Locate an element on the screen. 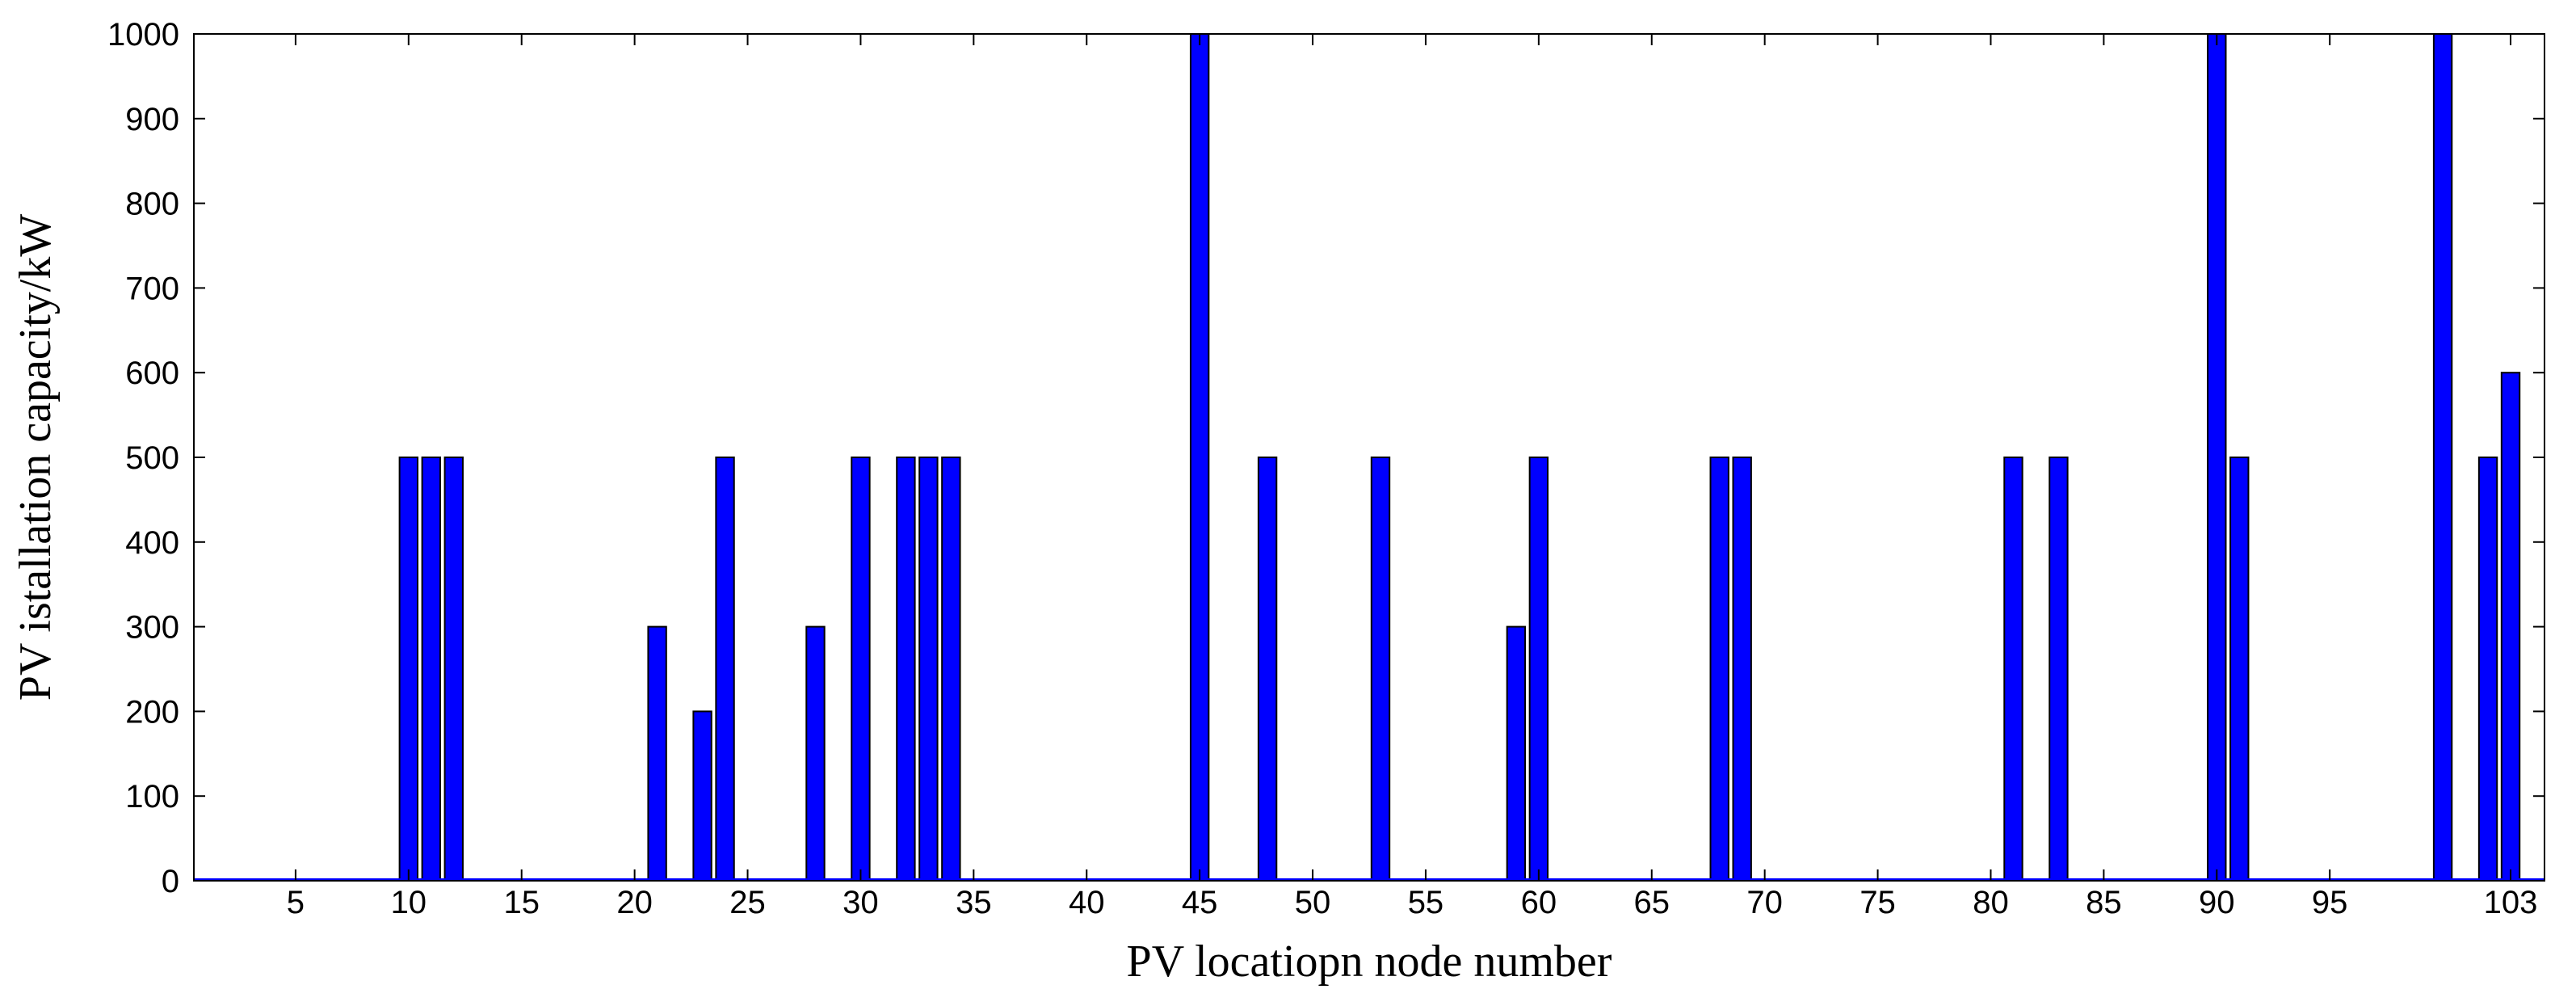  x-tick-label: 30 is located at coordinates (861, 903).